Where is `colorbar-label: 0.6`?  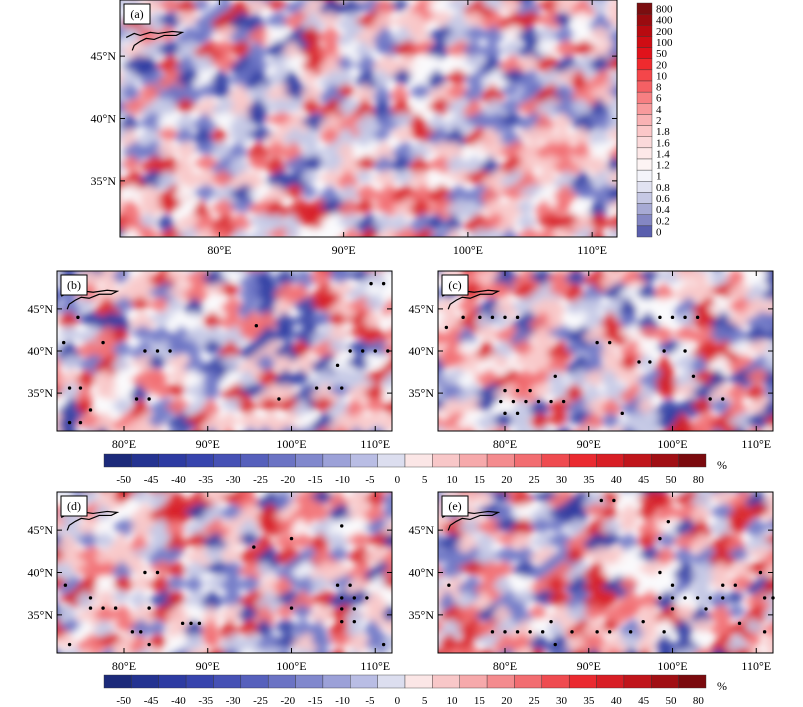
colorbar-label: 0.6 is located at coordinates (663, 199).